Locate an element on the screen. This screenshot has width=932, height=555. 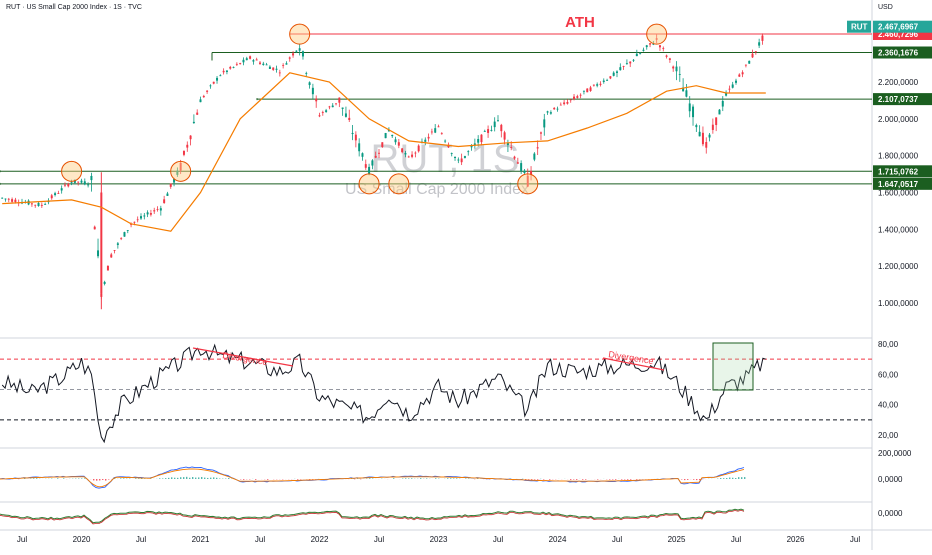
time-tick-label: 2021 is located at coordinates (201, 539).